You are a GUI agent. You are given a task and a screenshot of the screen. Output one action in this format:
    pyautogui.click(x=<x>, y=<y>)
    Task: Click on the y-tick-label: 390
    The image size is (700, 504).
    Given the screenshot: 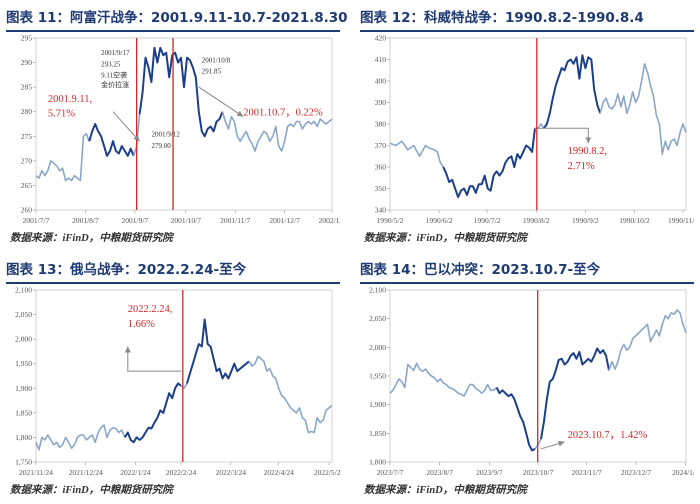 What is the action you would take?
    pyautogui.click(x=381, y=102)
    